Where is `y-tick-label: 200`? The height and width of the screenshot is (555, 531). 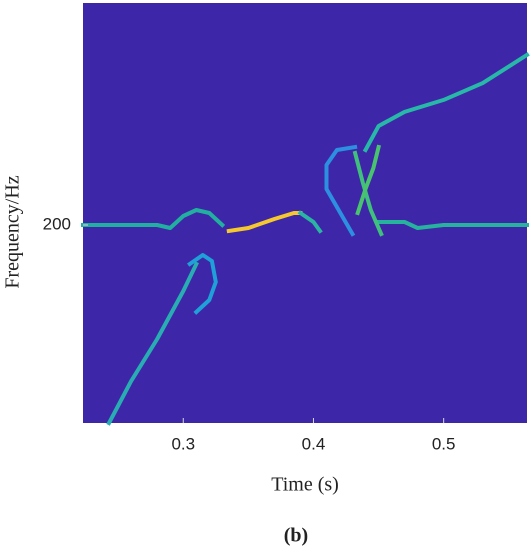 y-tick-label: 200 is located at coordinates (57, 223).